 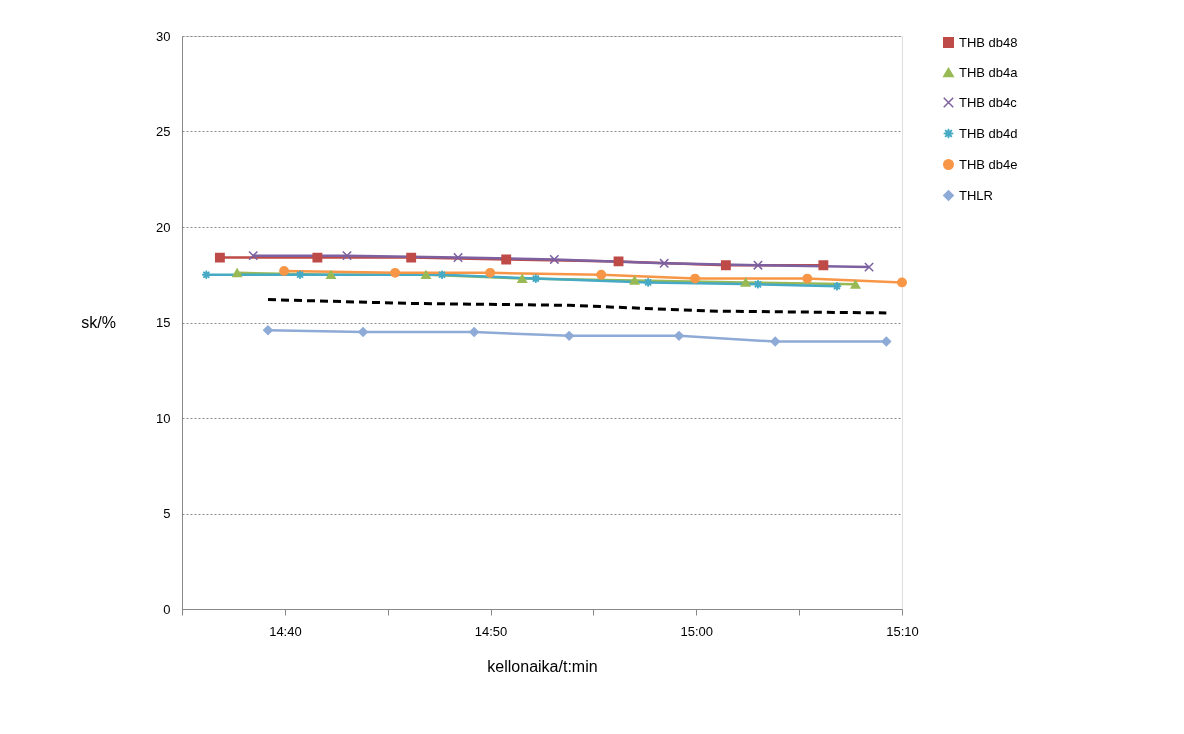 I want to click on legend-label: THB db4a, so click(x=989, y=72).